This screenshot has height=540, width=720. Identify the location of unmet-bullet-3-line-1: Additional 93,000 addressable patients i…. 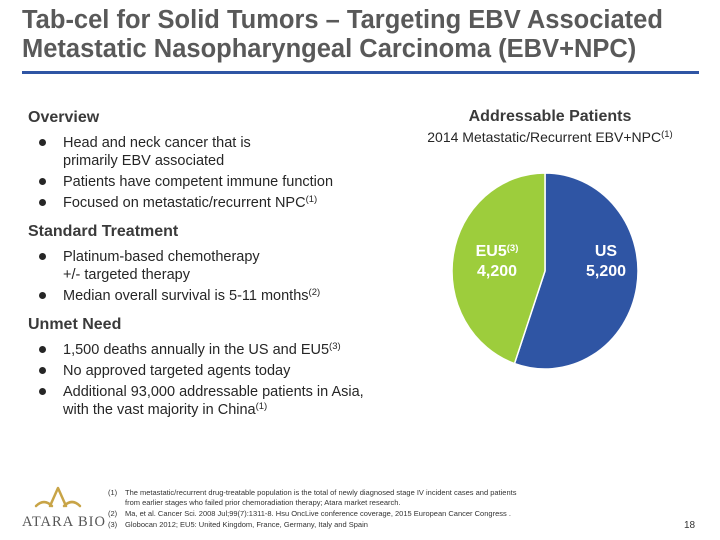
(213, 392).